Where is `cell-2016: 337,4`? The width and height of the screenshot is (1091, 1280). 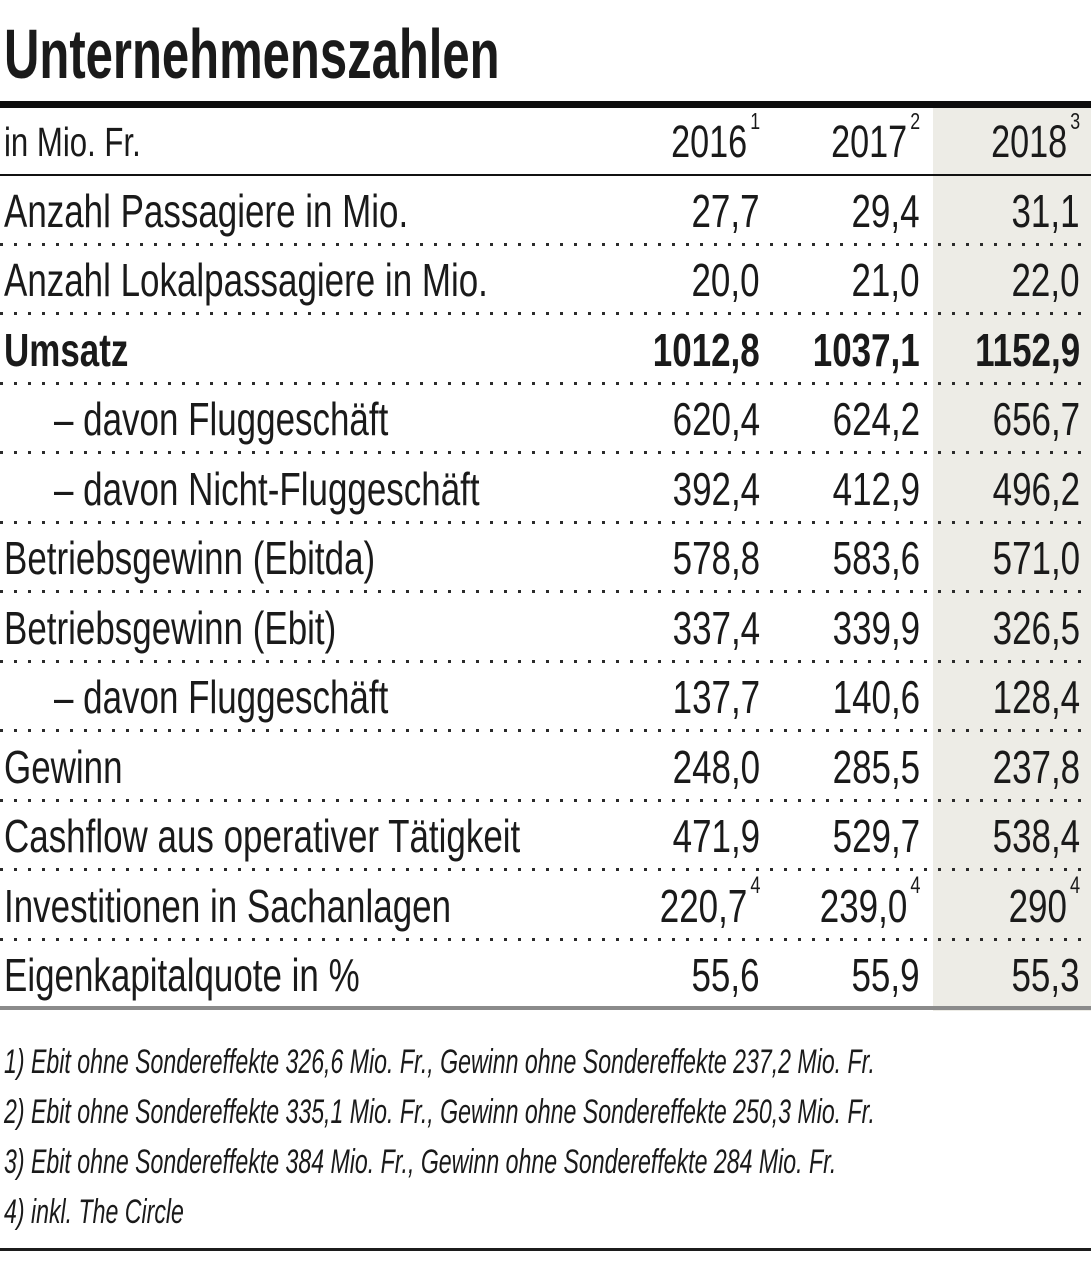
cell-2016: 337,4 is located at coordinates (716, 627).